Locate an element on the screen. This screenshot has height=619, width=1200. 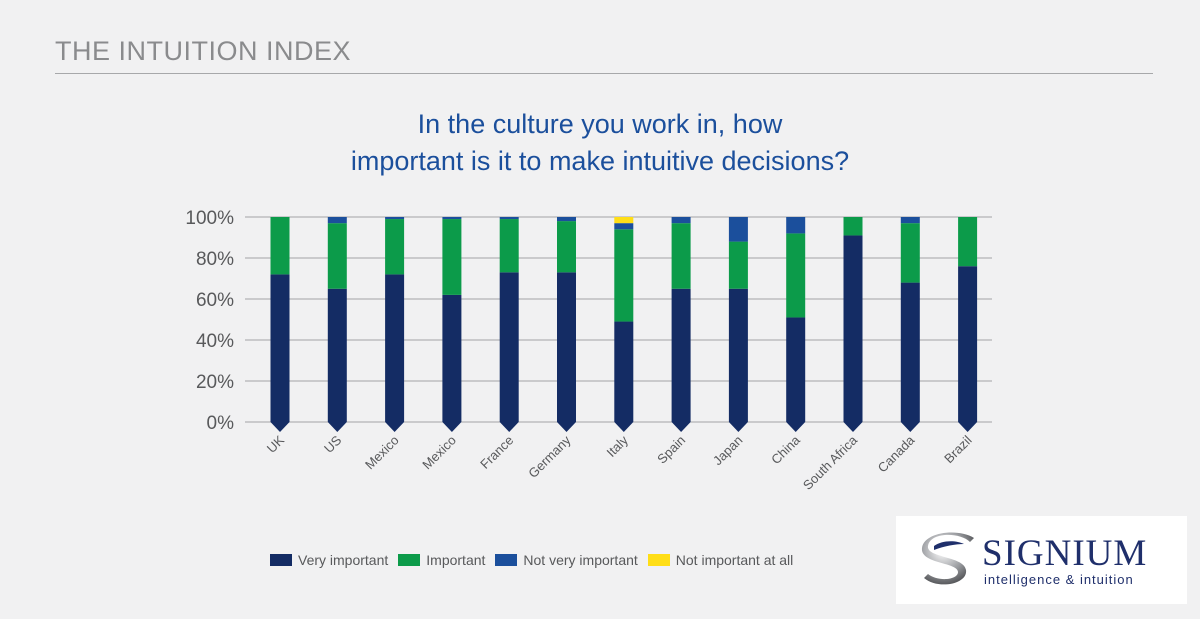
header-divider is located at coordinates (604, 73).